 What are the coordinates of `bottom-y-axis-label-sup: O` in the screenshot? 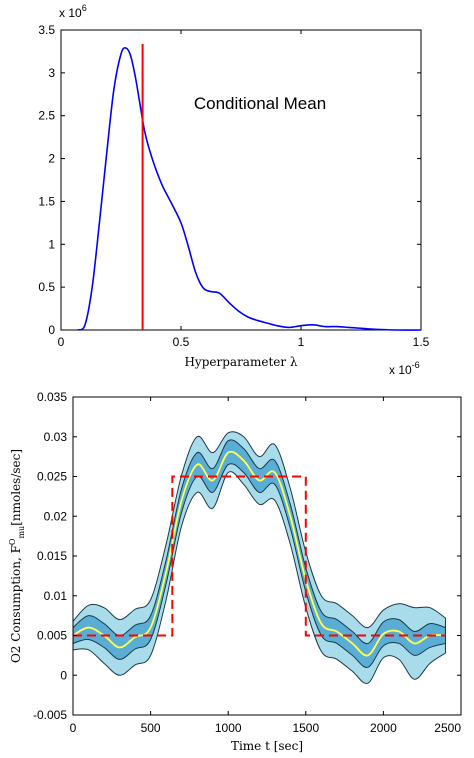 It's located at (12, 541).